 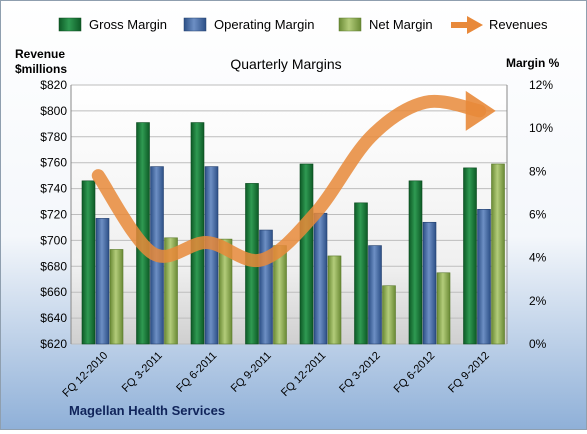 What do you see at coordinates (53, 240) in the screenshot?
I see `left-tick-label: $700` at bounding box center [53, 240].